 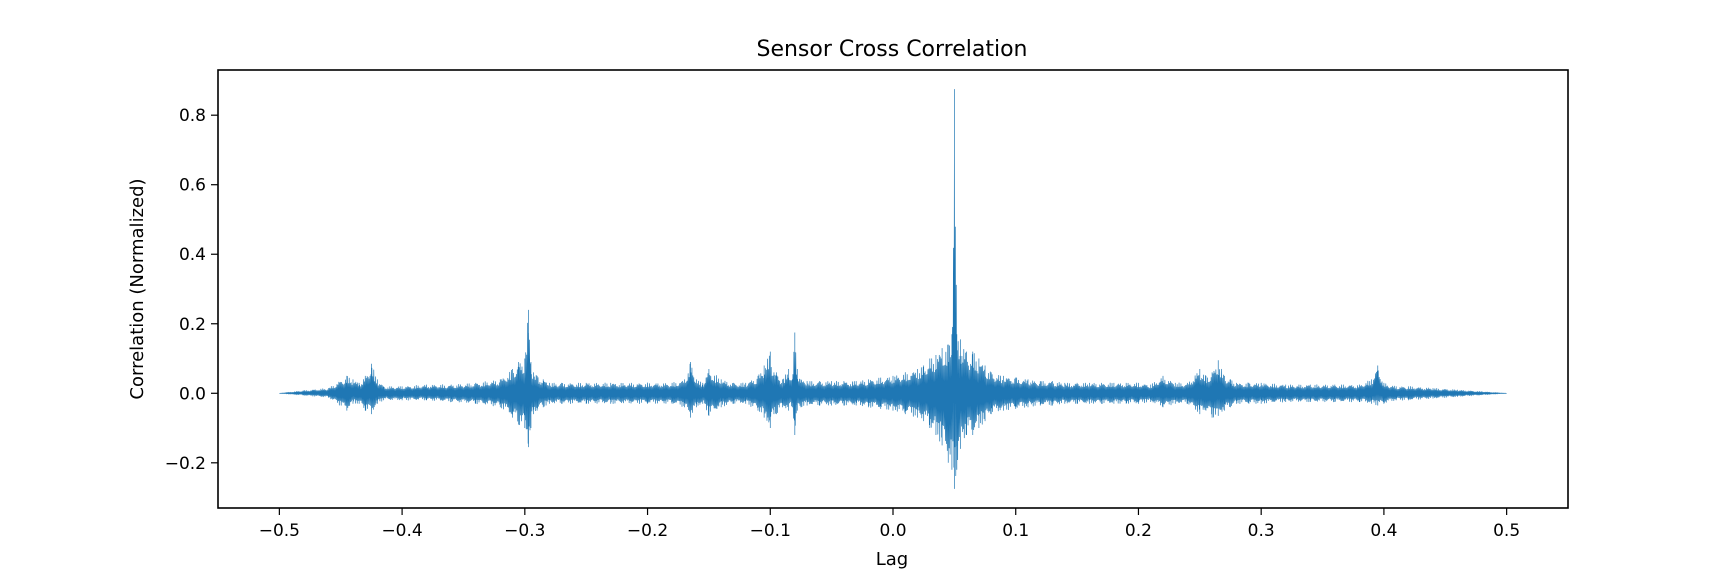 What do you see at coordinates (647, 531) in the screenshot?
I see `x-tick-label: −0.2` at bounding box center [647, 531].